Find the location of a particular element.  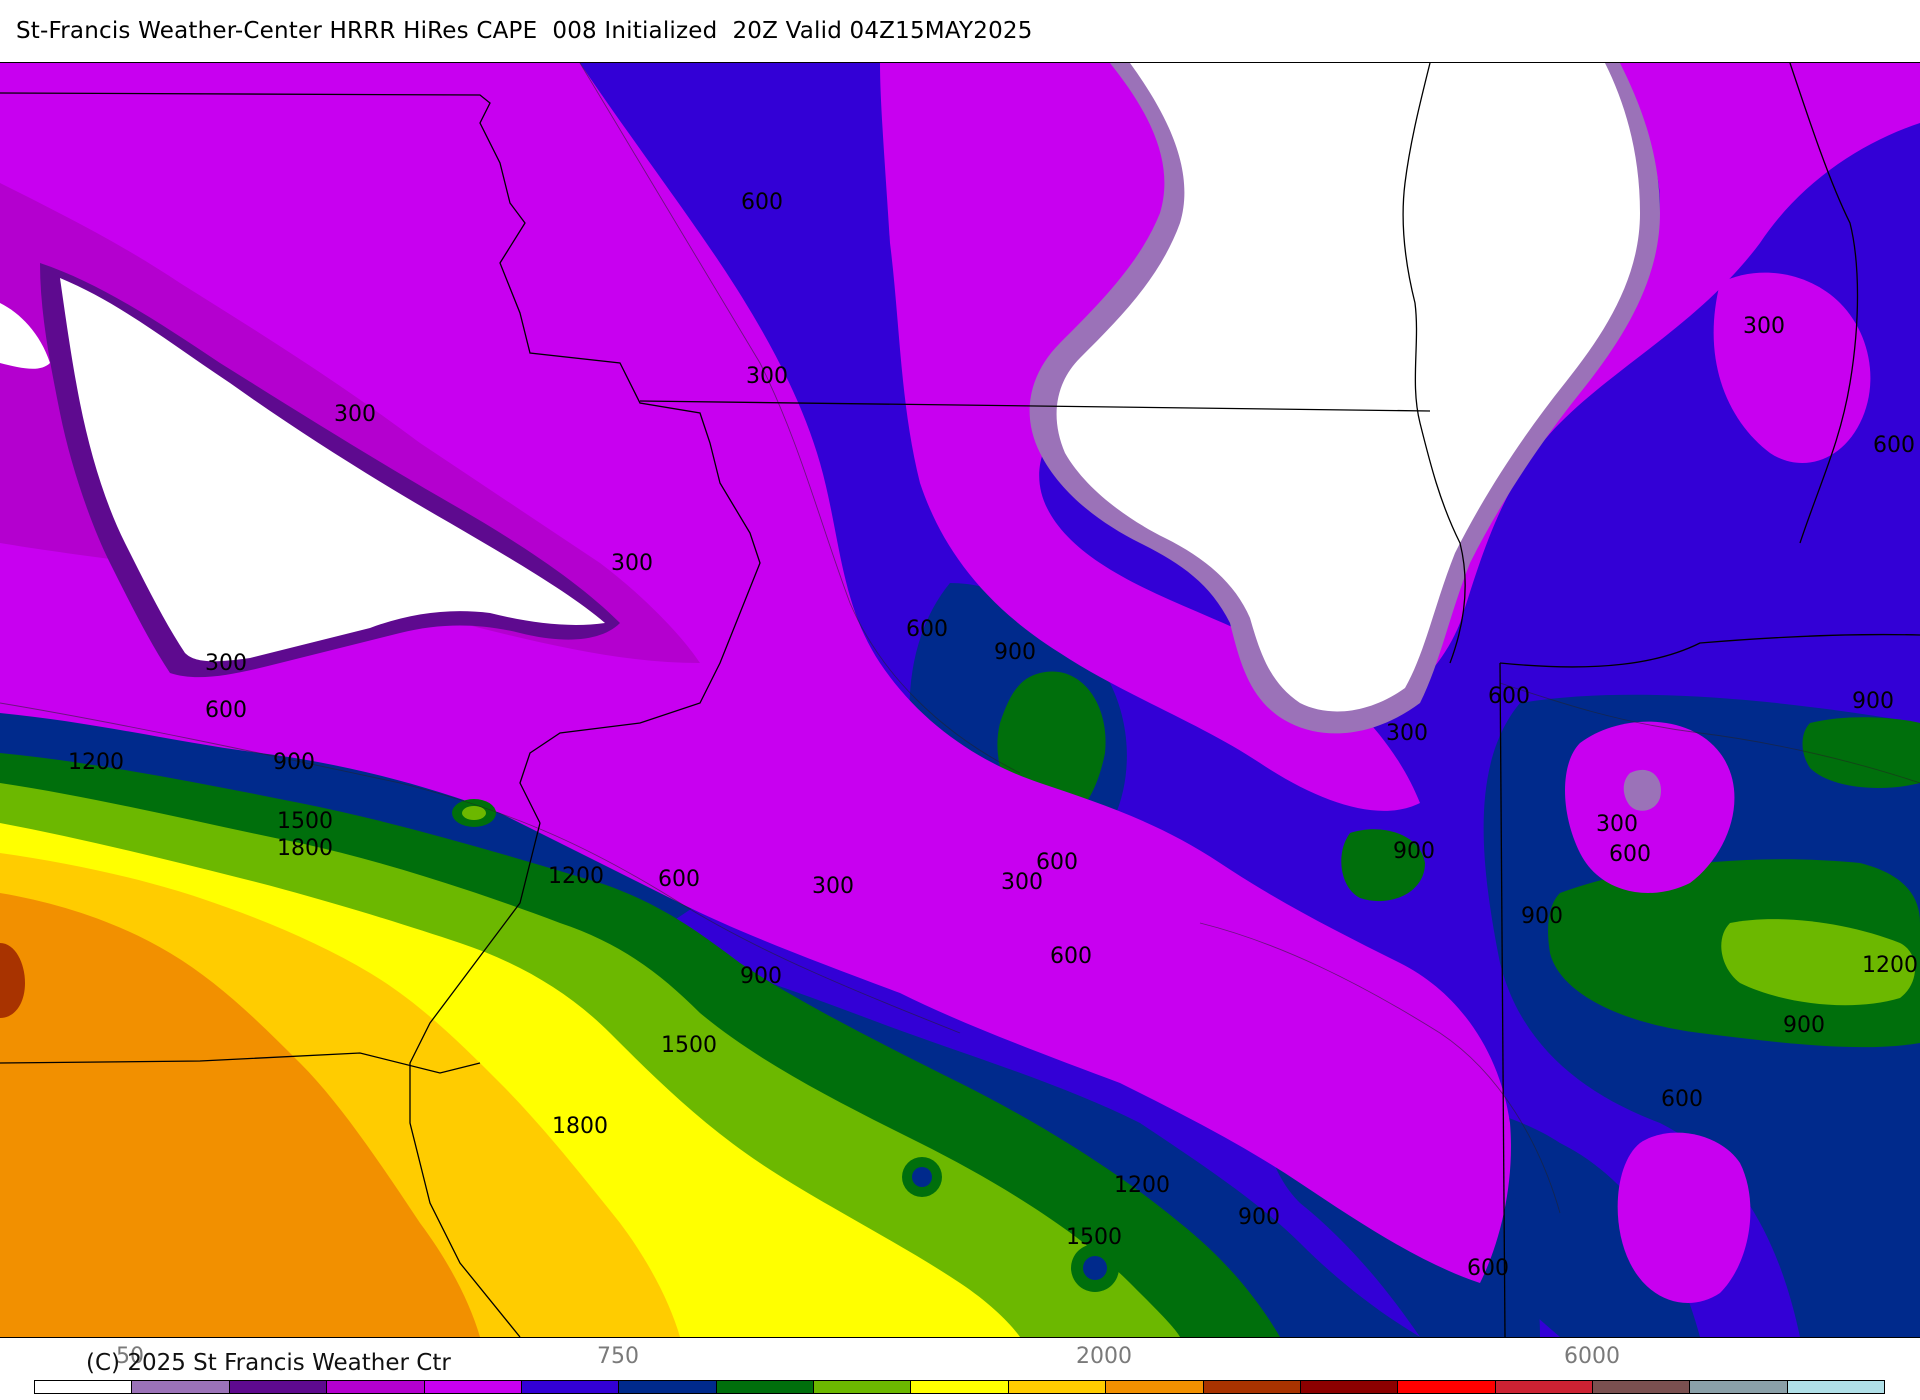

cape-2500-band-southwest is located at coordinates (240, 1115).